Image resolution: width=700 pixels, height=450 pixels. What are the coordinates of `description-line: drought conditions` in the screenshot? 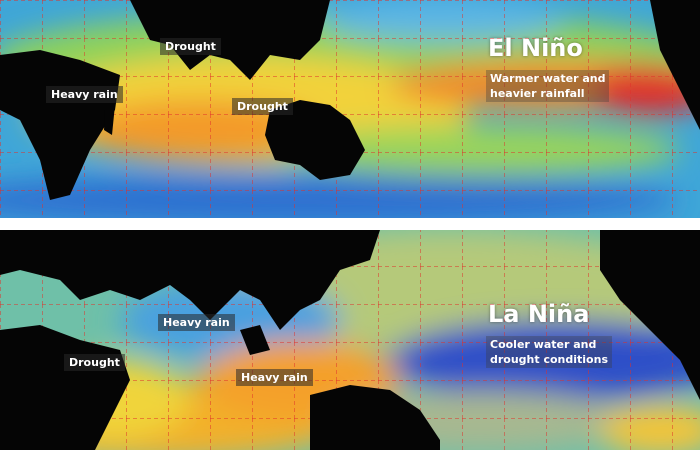 It's located at (549, 359).